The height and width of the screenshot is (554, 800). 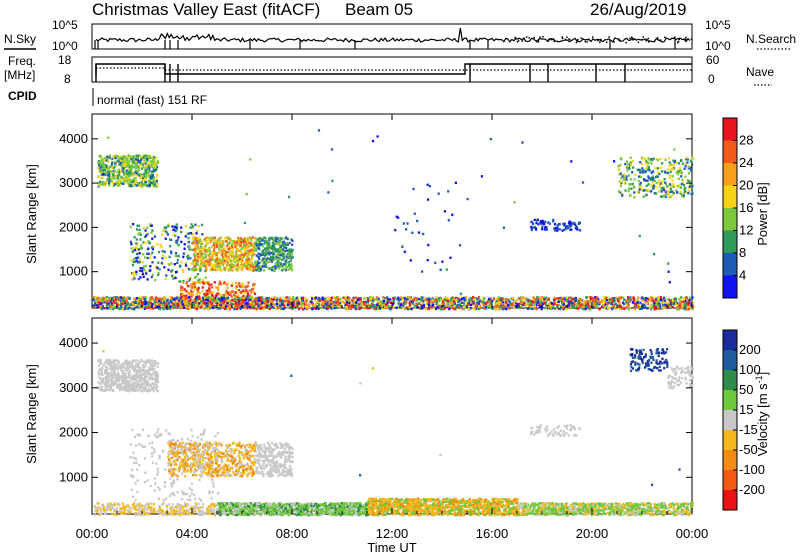 I want to click on noise-tick-right-low: 10^0, so click(x=718, y=46).